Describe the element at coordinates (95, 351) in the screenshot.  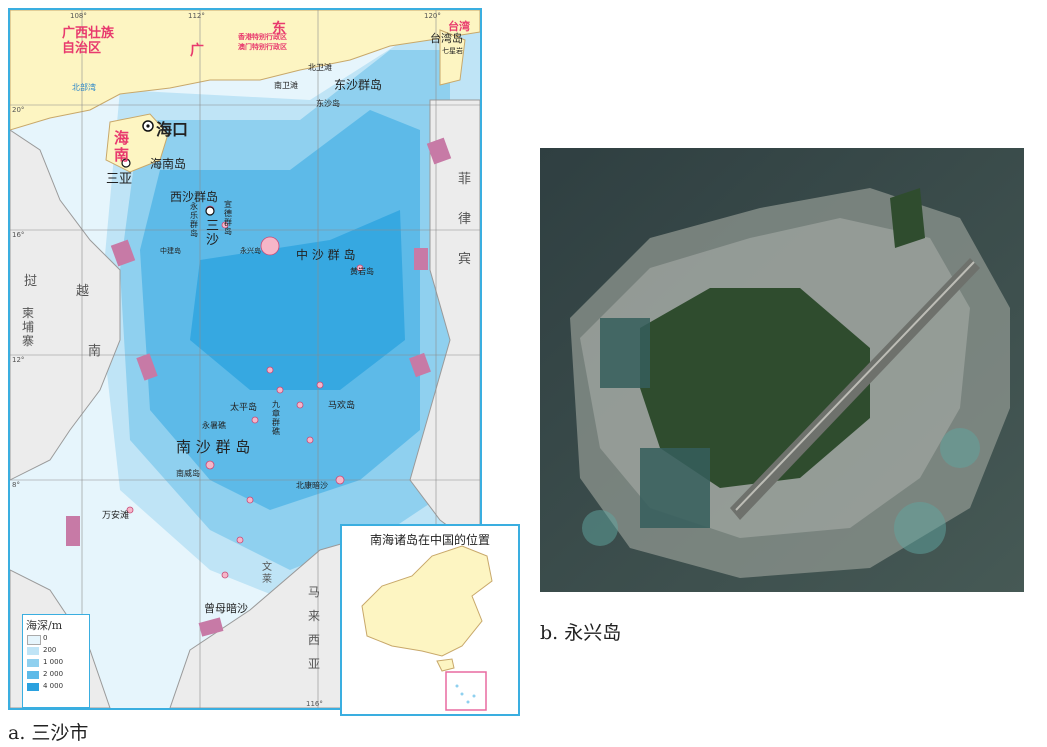
I see `label-nan: 南` at that location.